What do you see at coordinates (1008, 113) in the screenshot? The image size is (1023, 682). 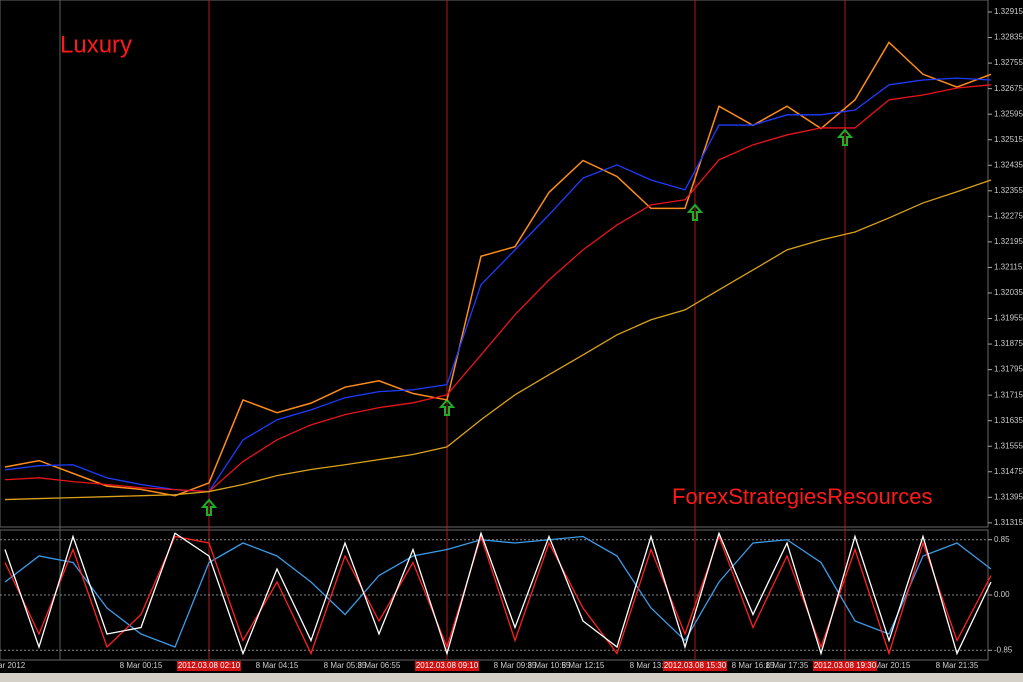 I see `y-tick-label: 1.32595` at bounding box center [1008, 113].